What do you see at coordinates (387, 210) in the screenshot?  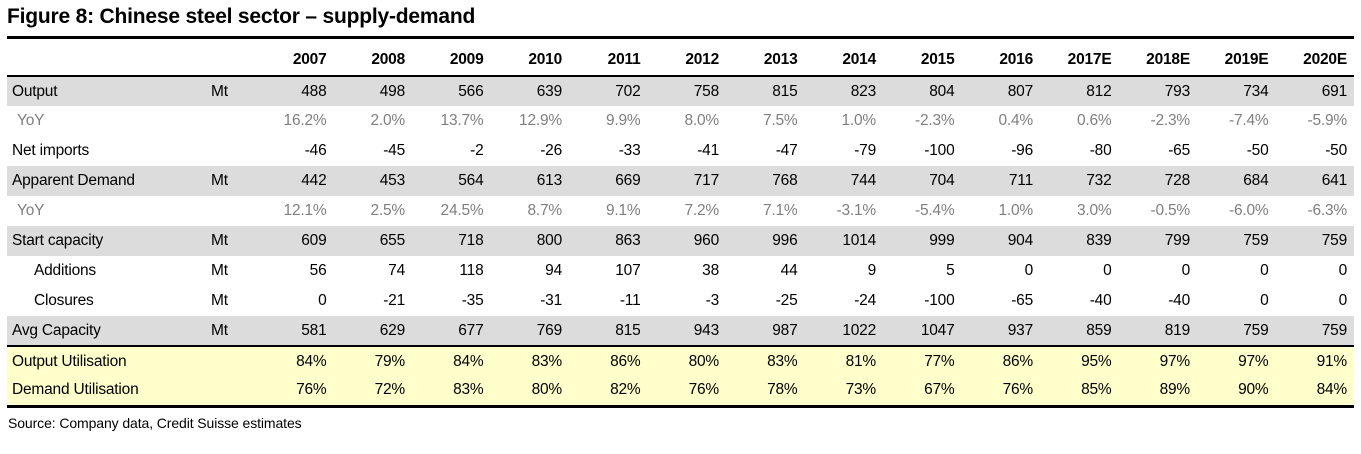 I see `value-cell: 2.5%` at bounding box center [387, 210].